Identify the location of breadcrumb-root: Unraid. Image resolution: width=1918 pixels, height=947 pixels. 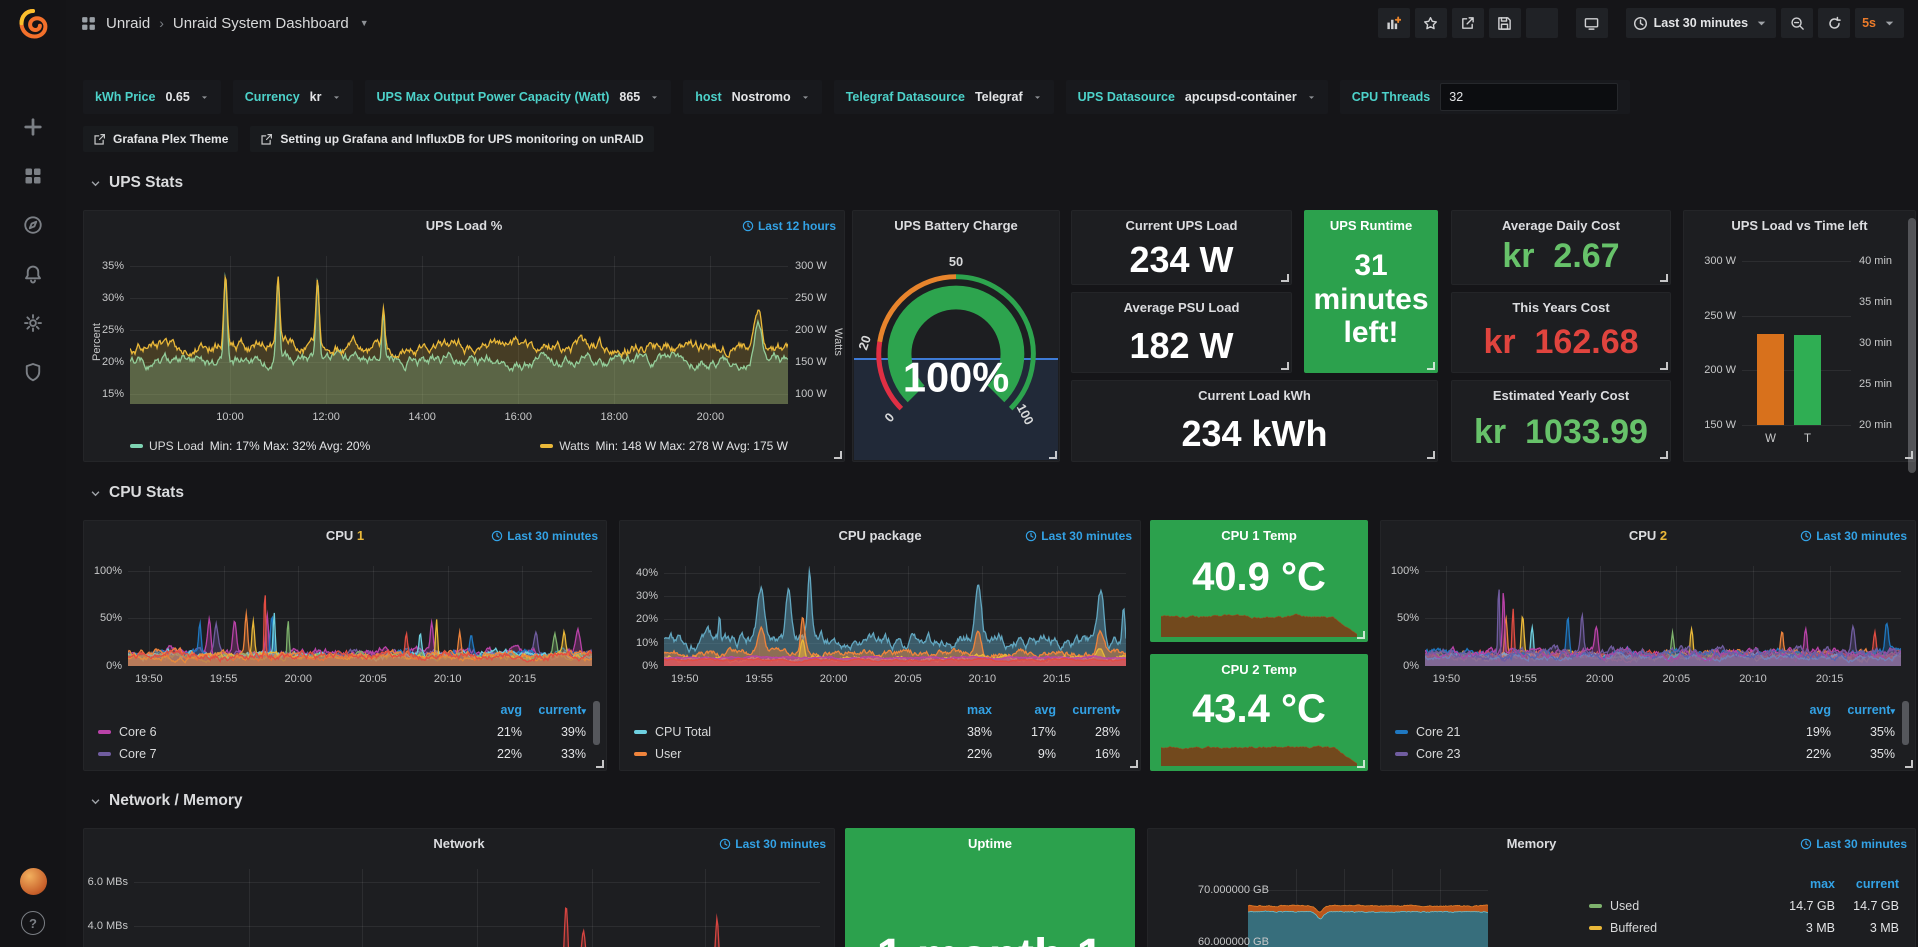
(128, 23).